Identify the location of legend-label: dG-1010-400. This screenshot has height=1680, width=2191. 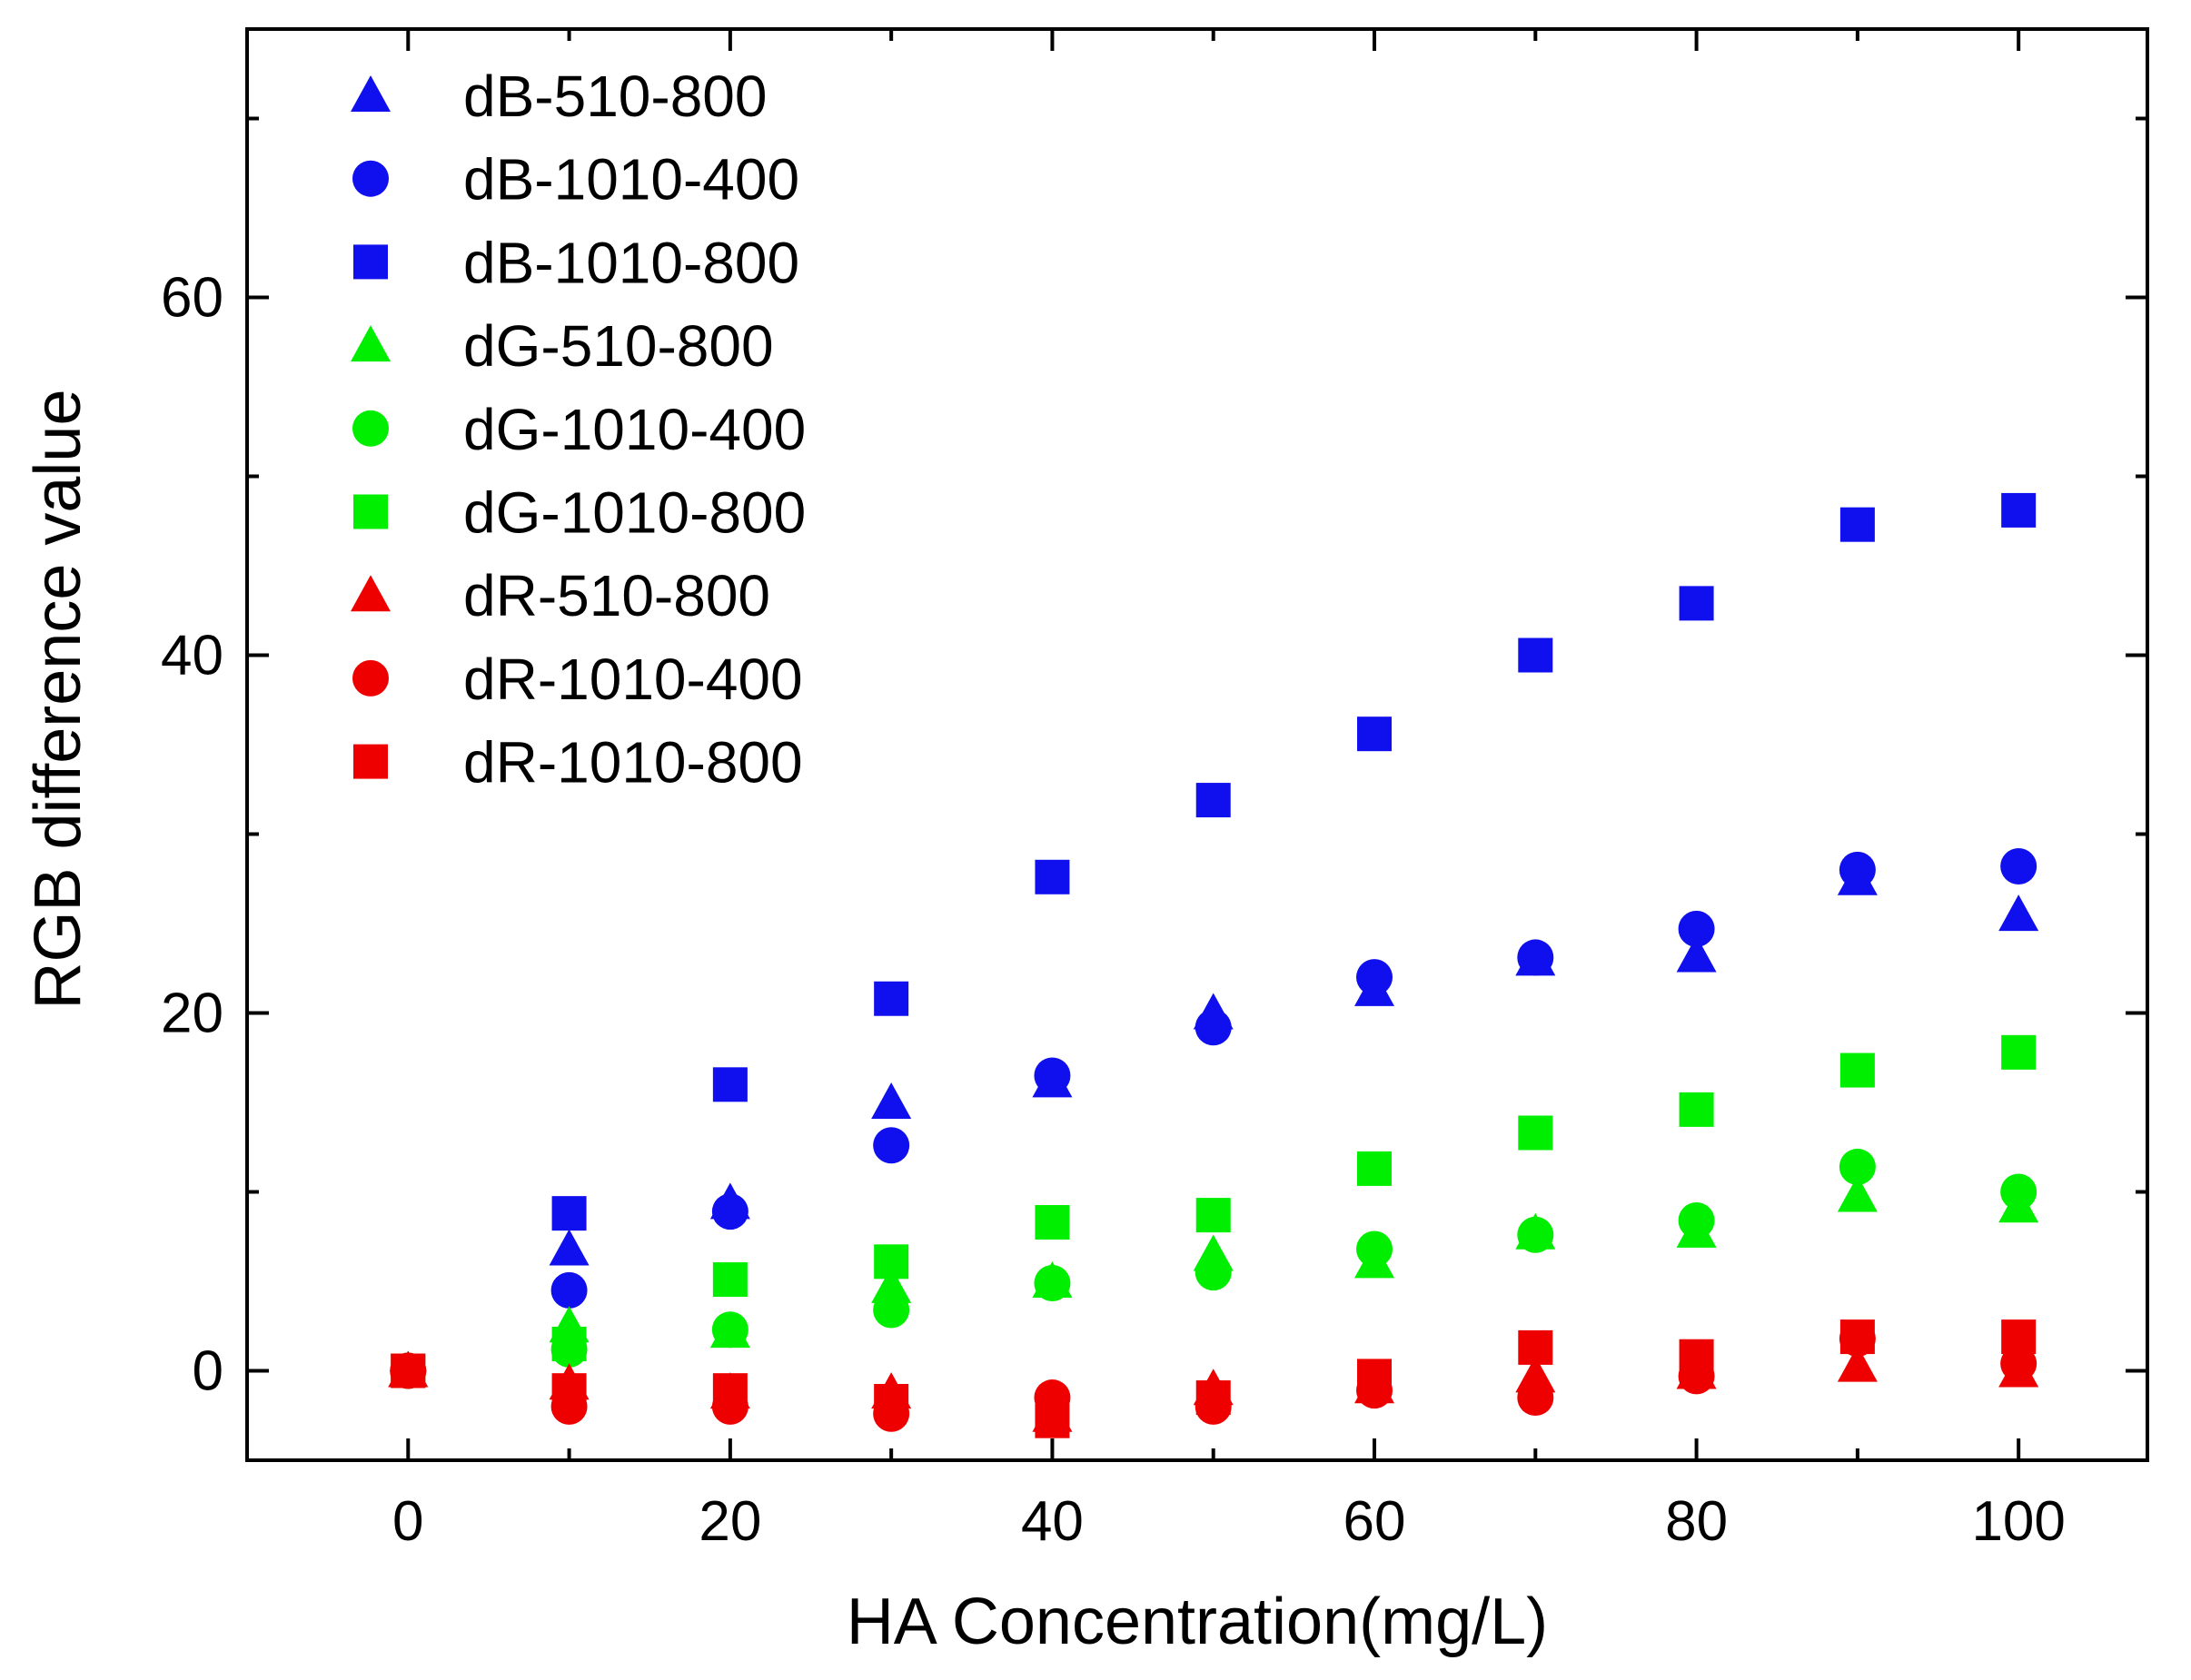
(634, 430).